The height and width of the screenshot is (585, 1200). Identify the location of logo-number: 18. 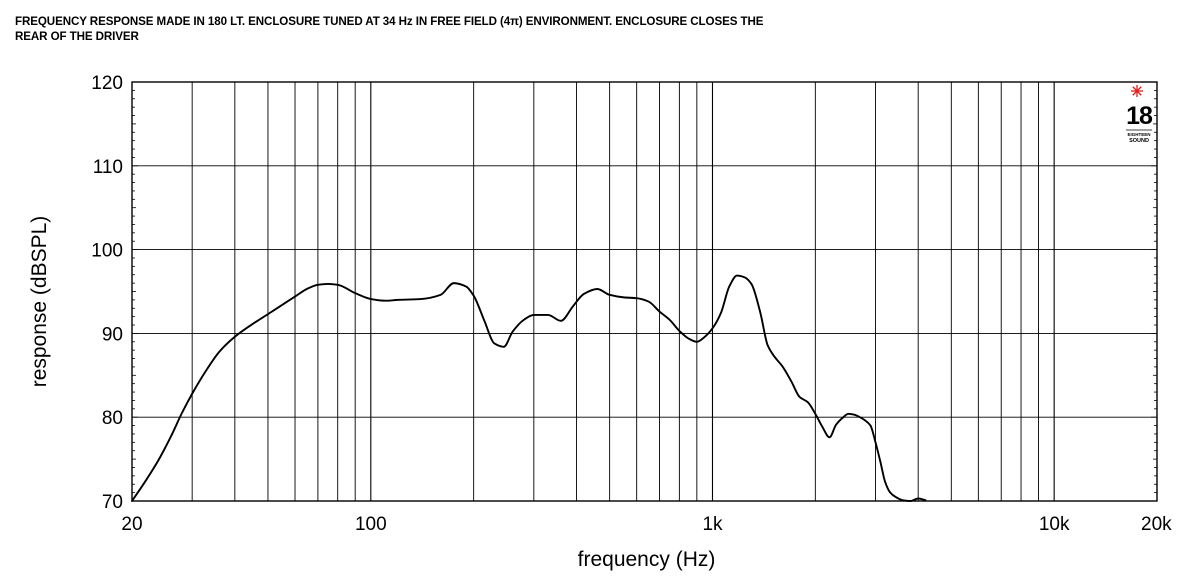
(1139, 116).